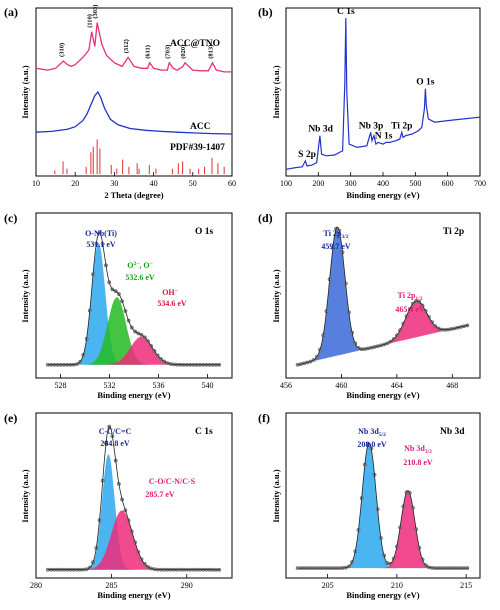 This screenshot has height=610, width=500. What do you see at coordinates (210, 52) in the screenshot?
I see `panel-a-peak-label: (813)` at bounding box center [210, 52].